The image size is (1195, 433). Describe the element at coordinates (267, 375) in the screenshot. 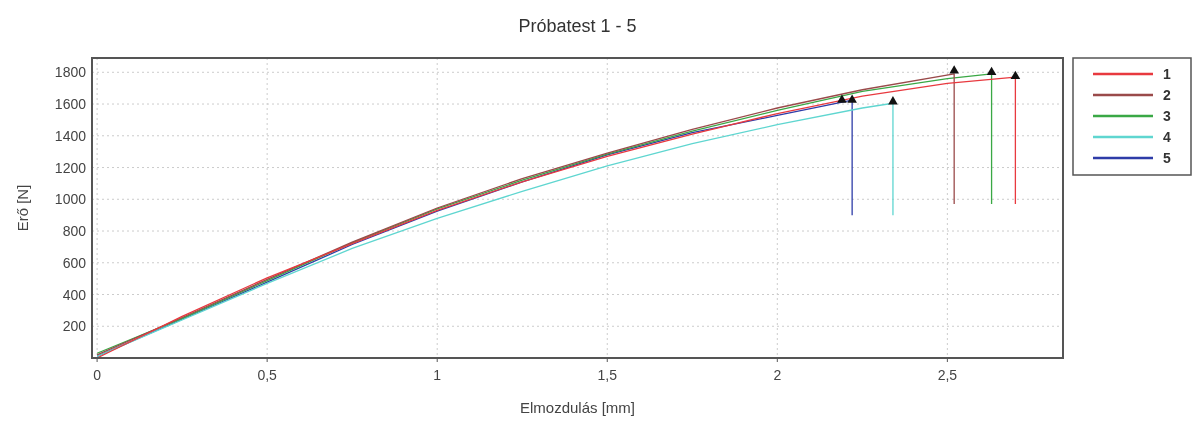

I see `x-tick-label: 0,5` at that location.